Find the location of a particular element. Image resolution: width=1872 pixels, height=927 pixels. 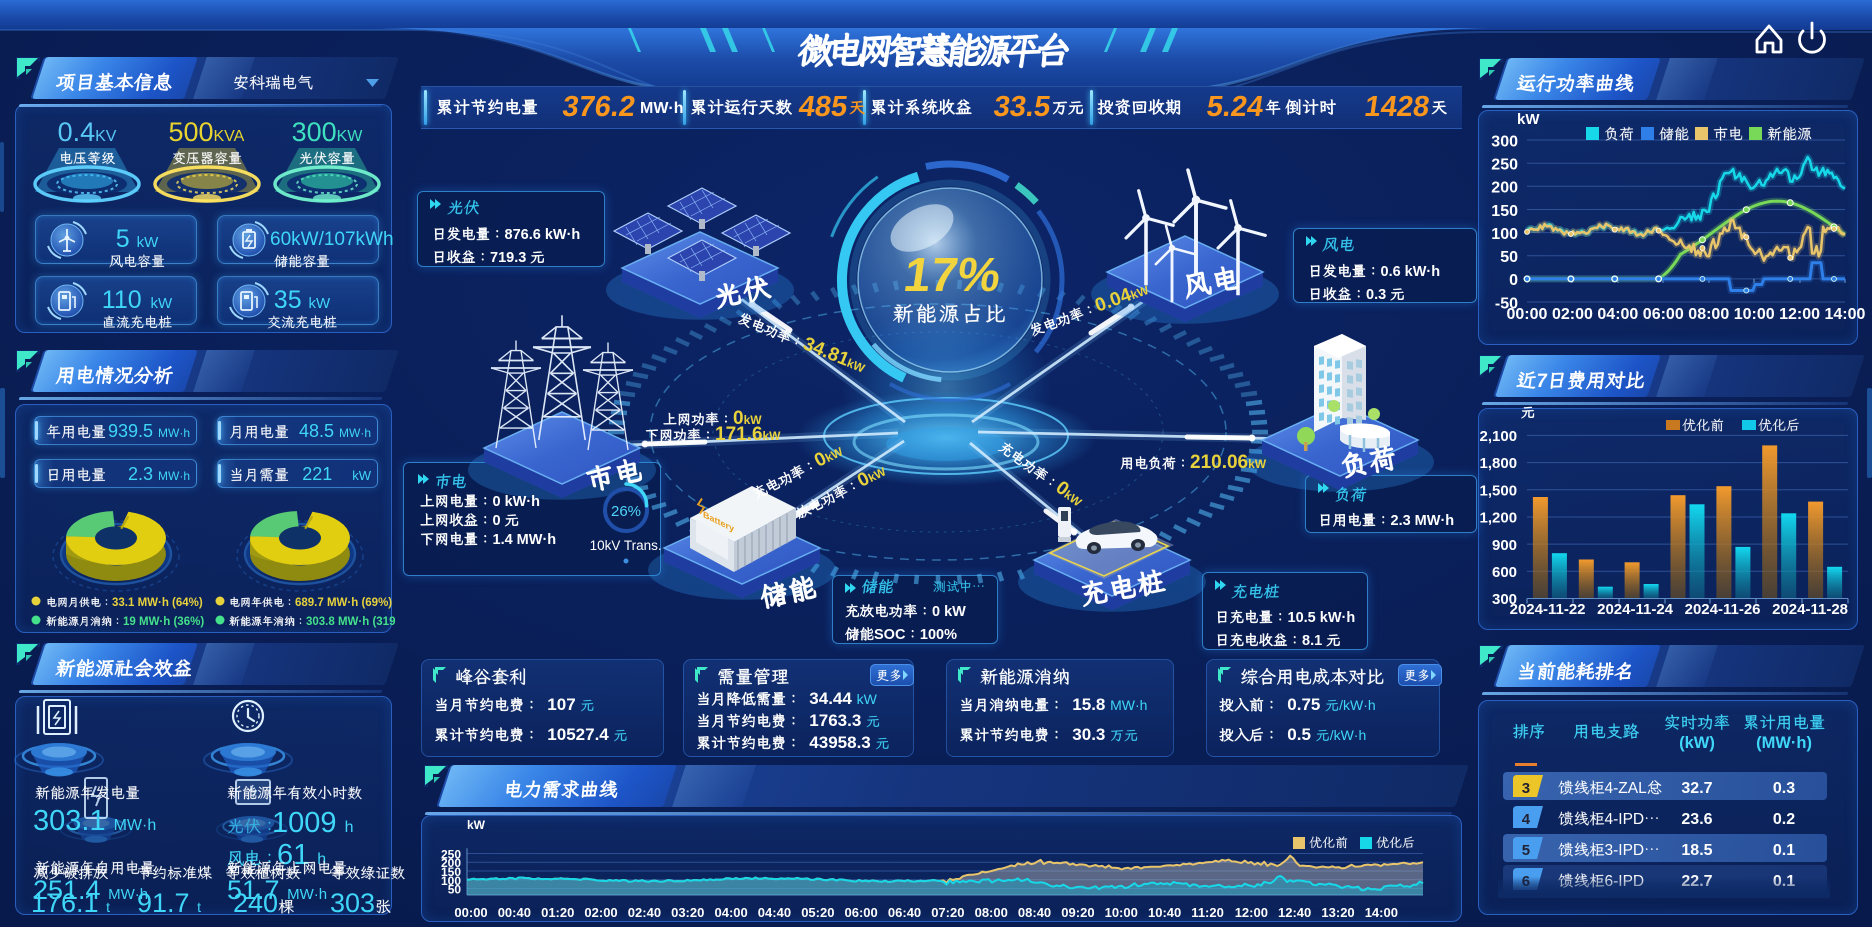

svg-text: 3-IPD is located at coordinates (1625, 850).